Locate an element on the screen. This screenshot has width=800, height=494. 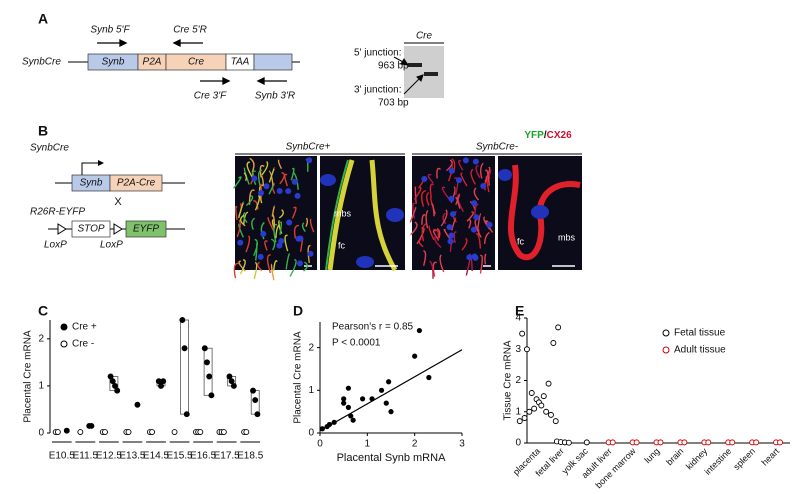
stain-title: YFP/CX26 is located at coordinates (548, 135).